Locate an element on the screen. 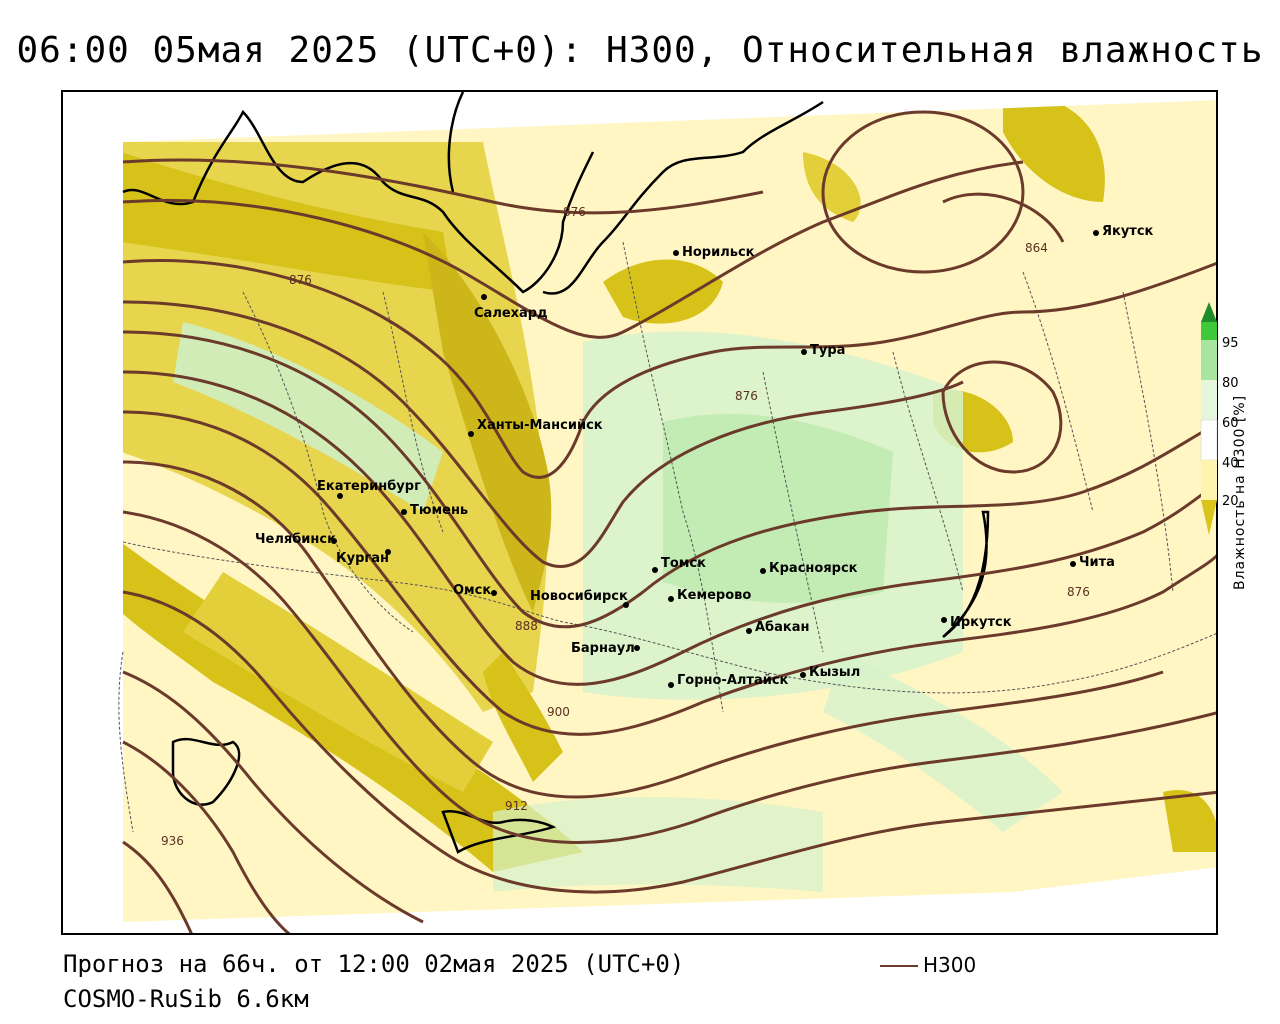  city-label: Красноярск is located at coordinates (813, 568).